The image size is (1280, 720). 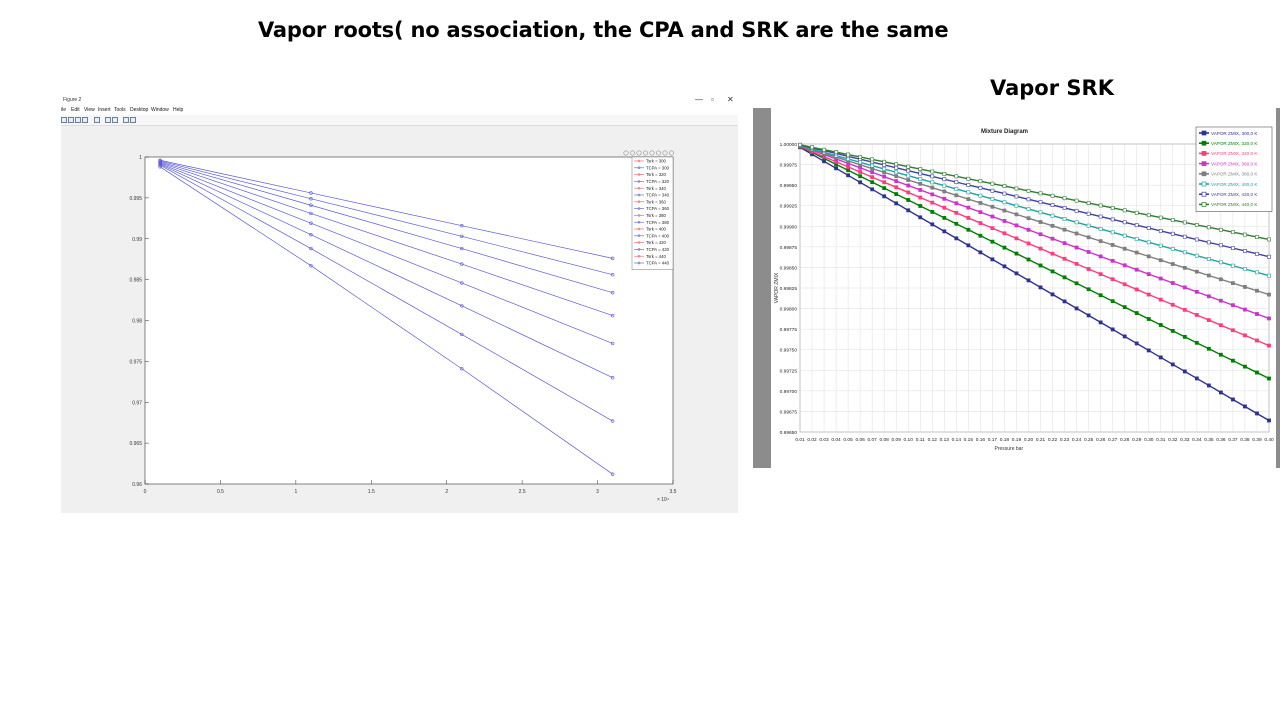 What do you see at coordinates (295, 492) in the screenshot?
I see `x-tick-label: 1` at bounding box center [295, 492].